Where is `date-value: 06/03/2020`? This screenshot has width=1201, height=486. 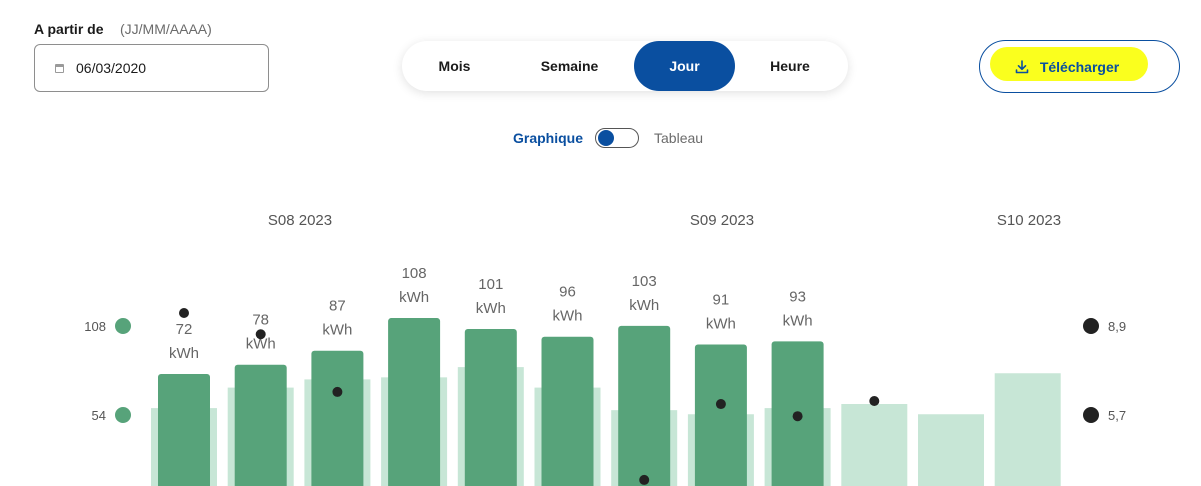 date-value: 06/03/2020 is located at coordinates (111, 68).